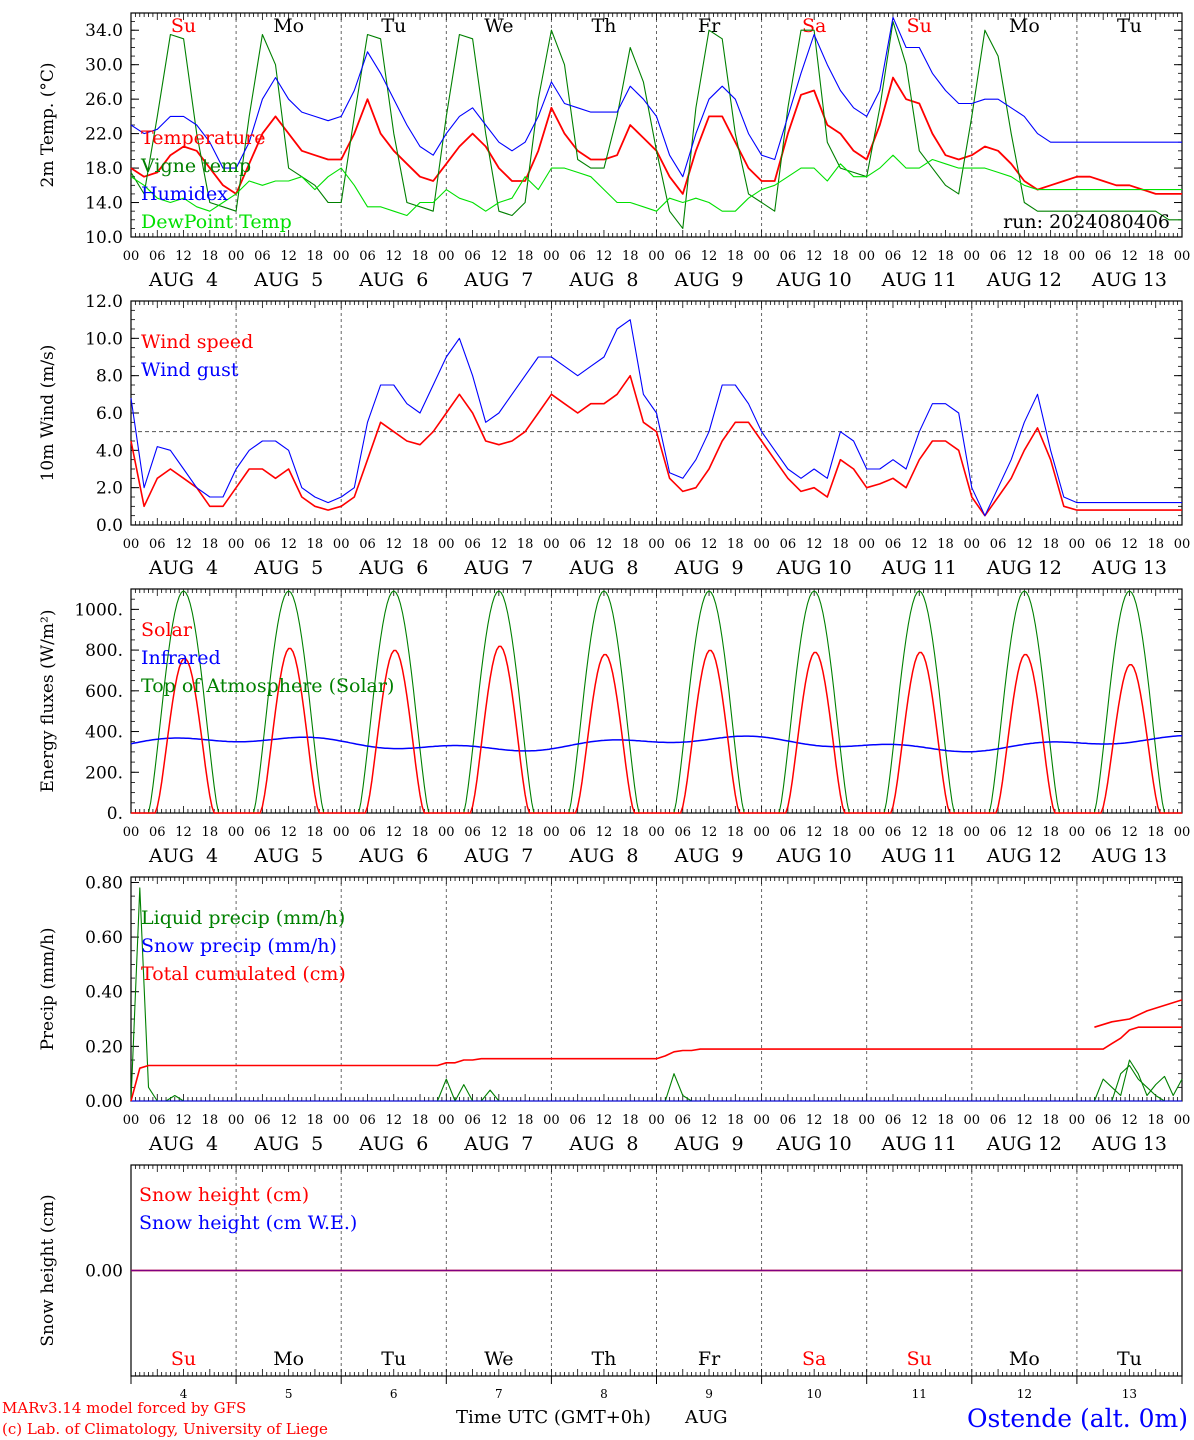  Describe the element at coordinates (115, 814) in the screenshot. I see `y-tick-label: 0.` at that location.